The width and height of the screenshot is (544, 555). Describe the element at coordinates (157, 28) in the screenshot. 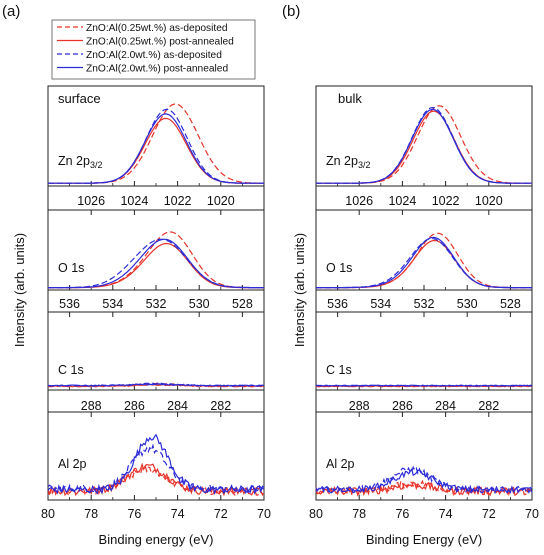

I see `legend-label-0: ZnO:Al(0.25wt.%) as-deposited` at that location.